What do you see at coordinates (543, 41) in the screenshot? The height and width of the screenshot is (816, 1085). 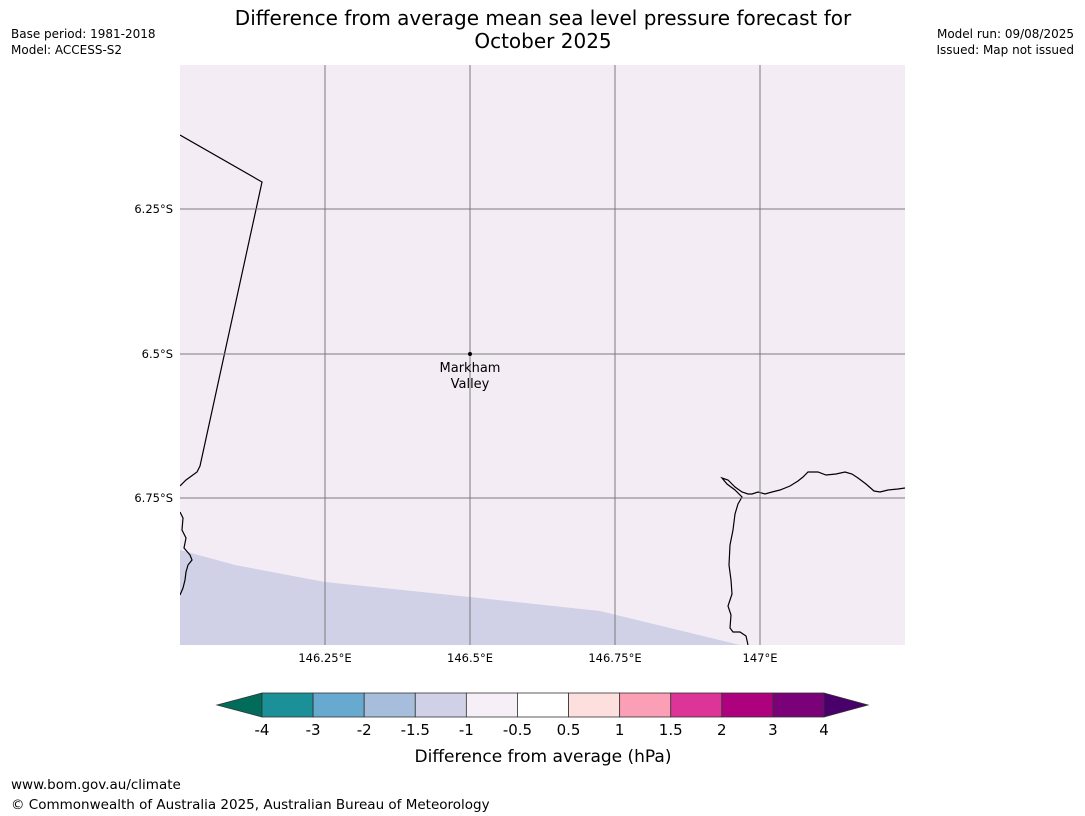 I see `title-line-2: October 2025` at bounding box center [543, 41].